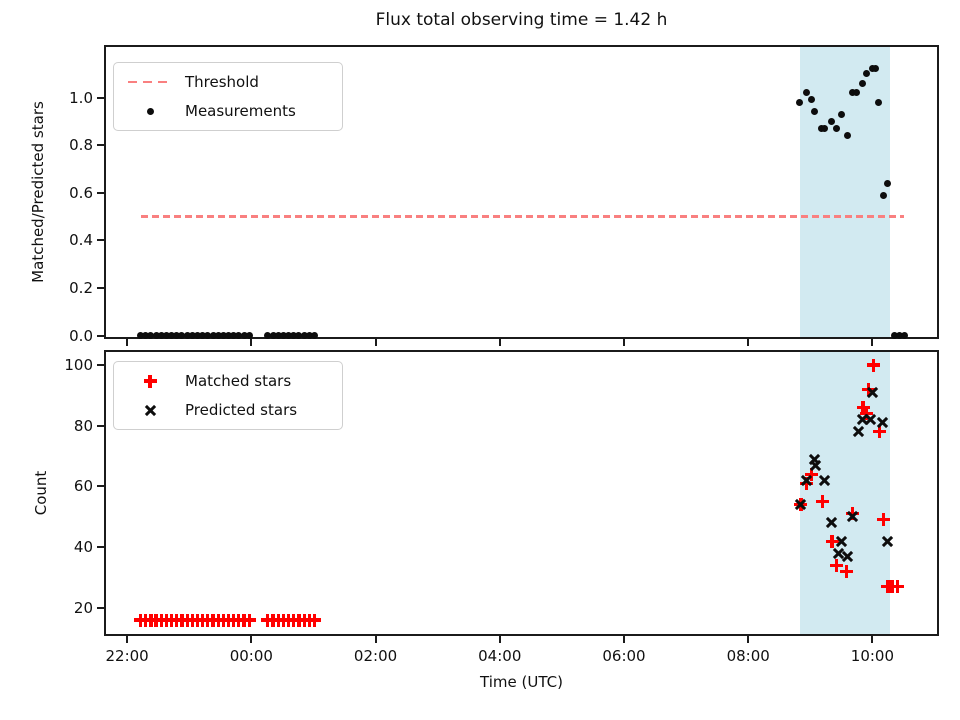 Image resolution: width=960 pixels, height=720 pixels. I want to click on legend-entry-predicted: Predicted stars, so click(228, 410).